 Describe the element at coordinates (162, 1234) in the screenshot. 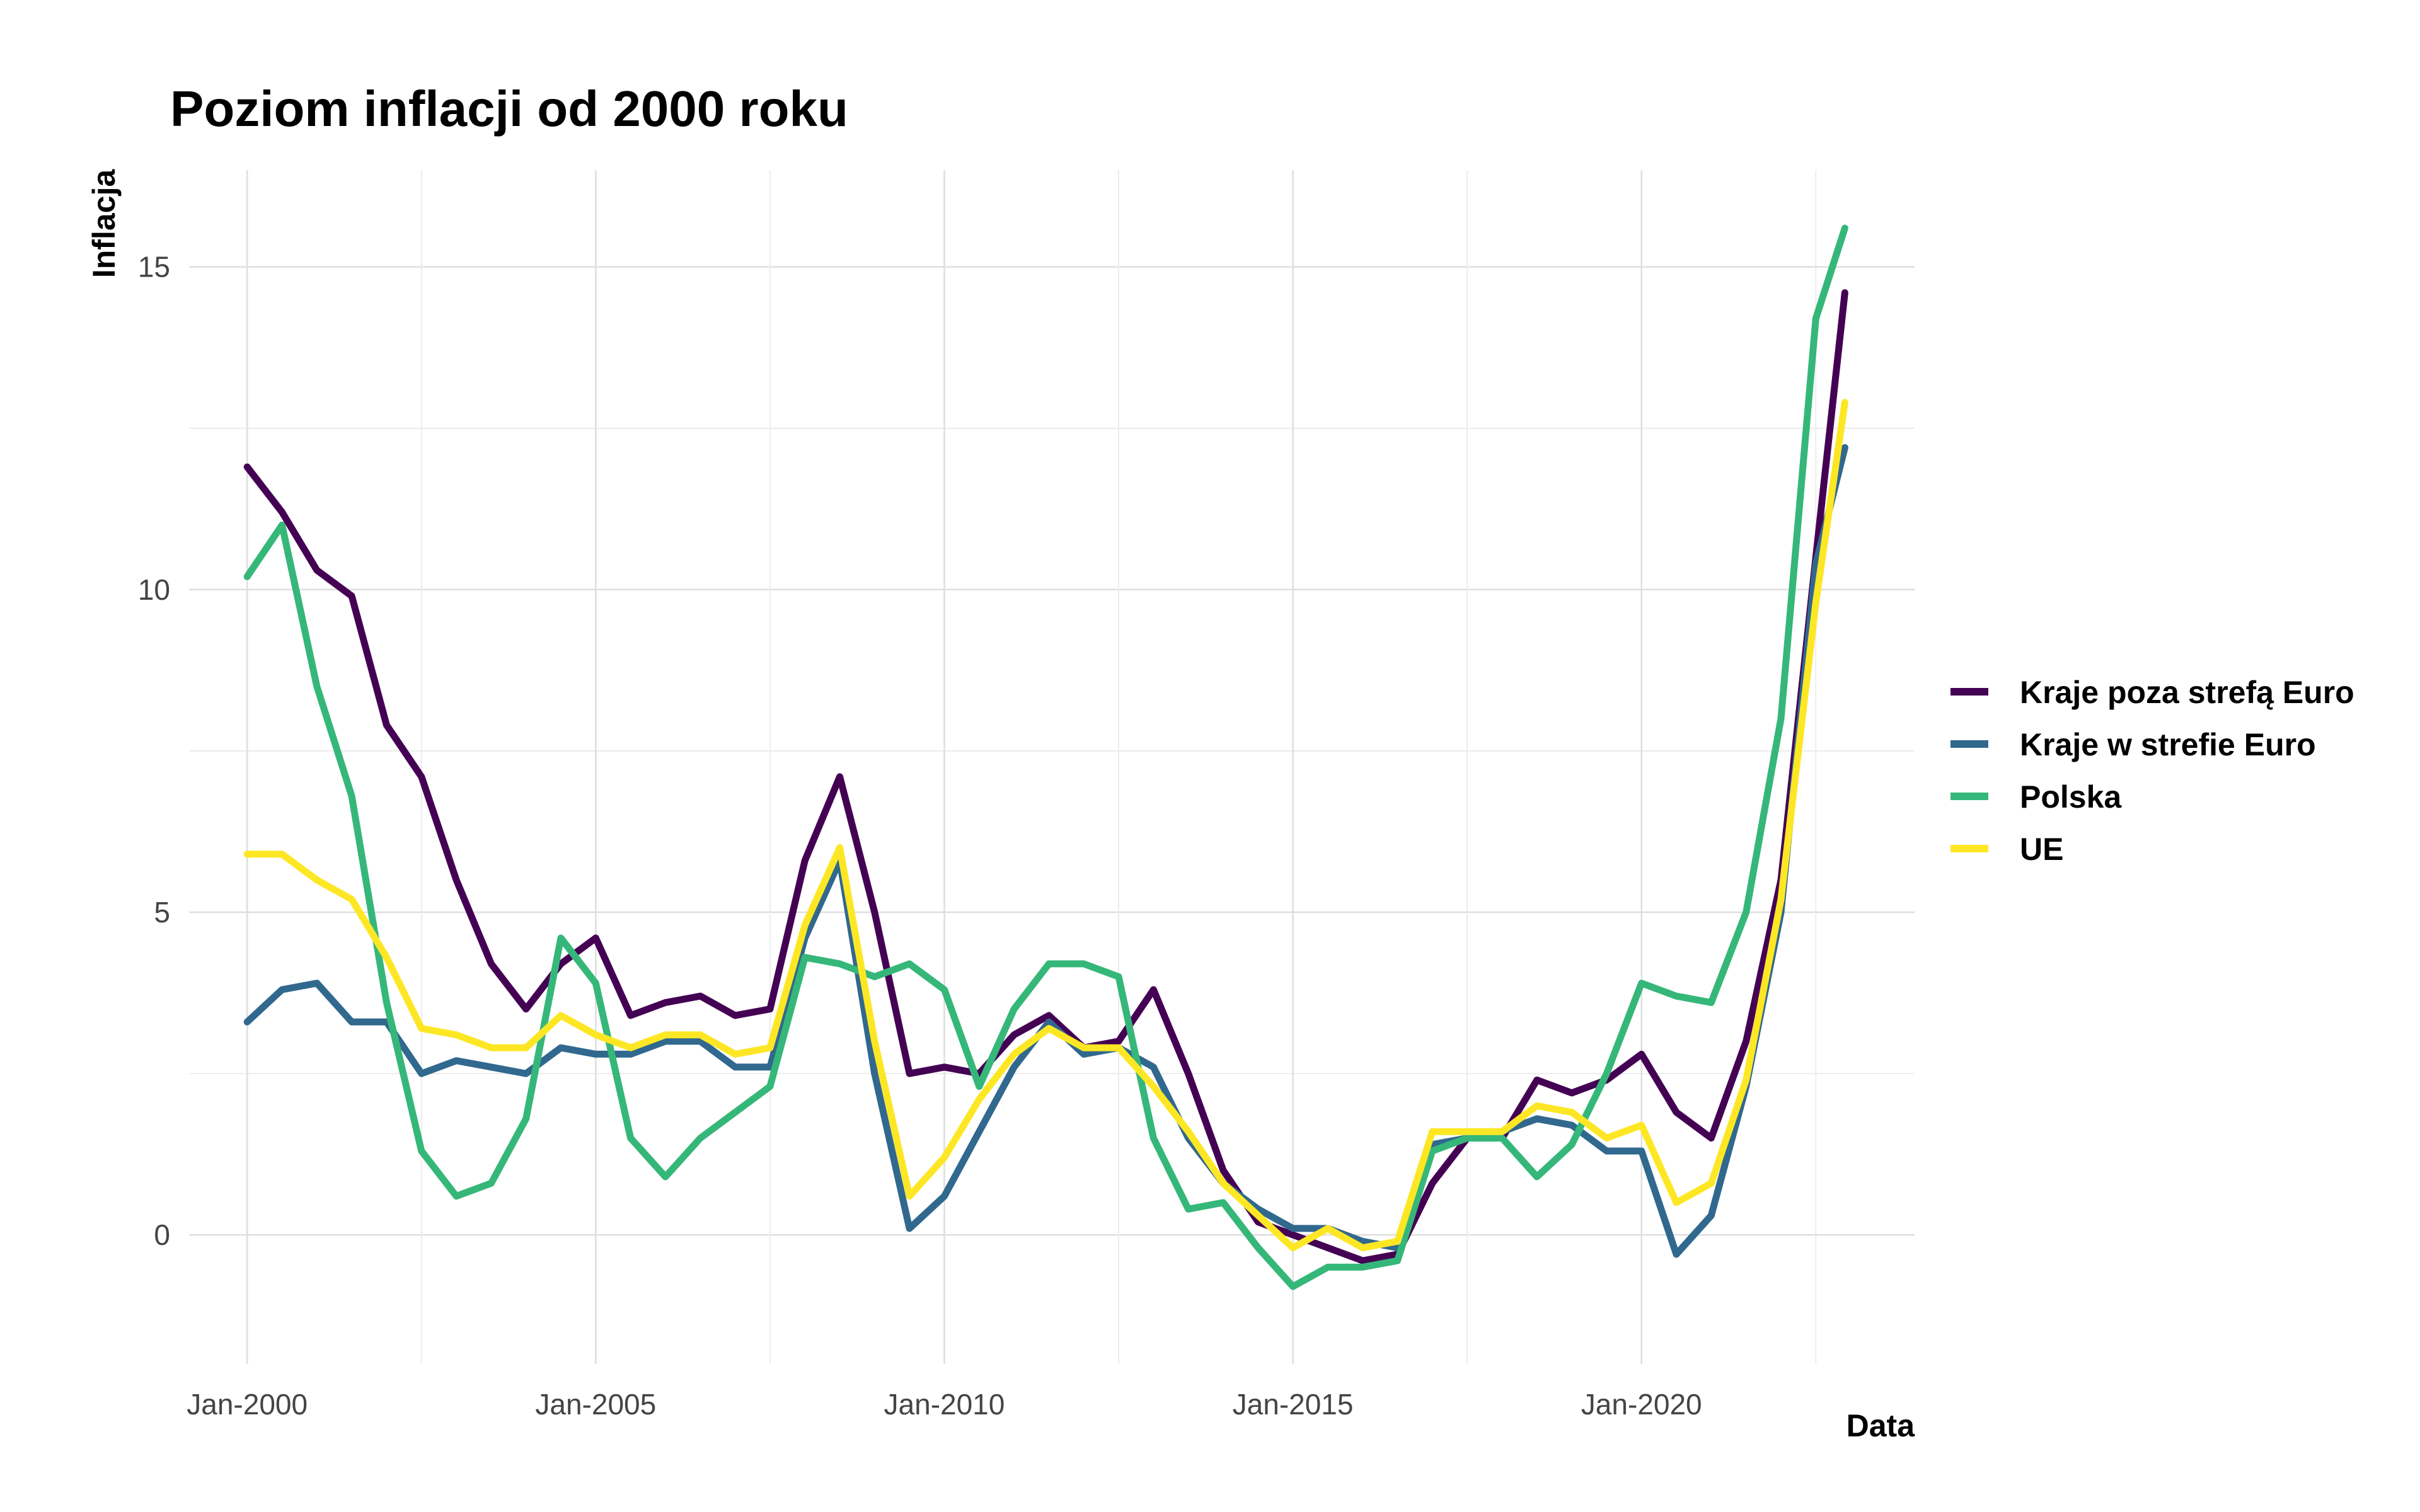

I see `y-tick-label: 0` at that location.